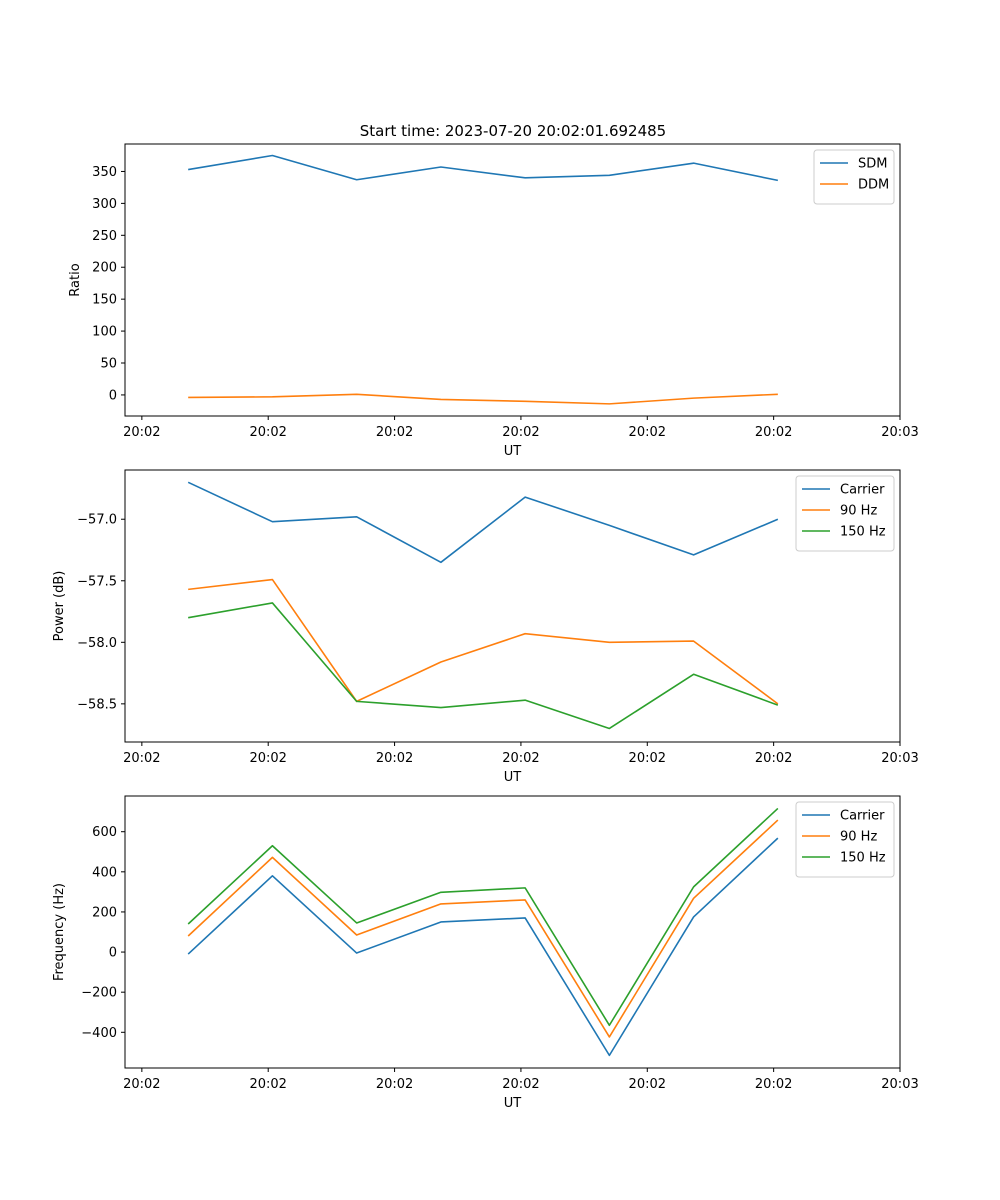  Describe the element at coordinates (483, 399) in the screenshot. I see `series-line-ddm` at that location.